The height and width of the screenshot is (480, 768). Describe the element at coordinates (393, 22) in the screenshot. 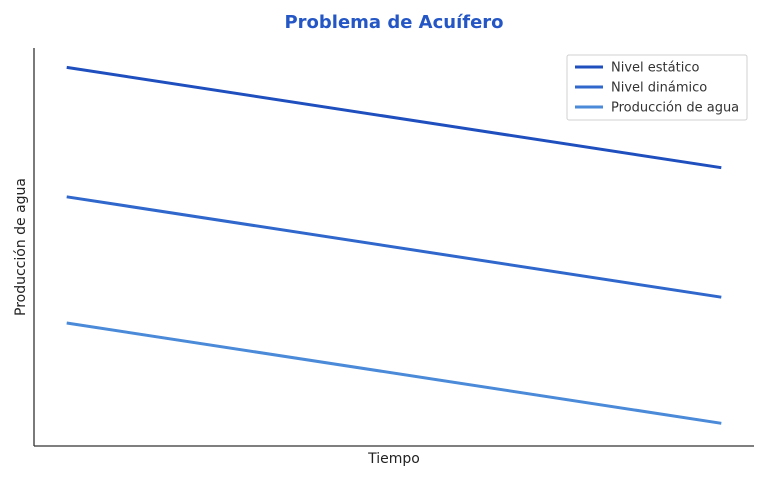

I see `chart-title: Problema de Acuífero` at that location.